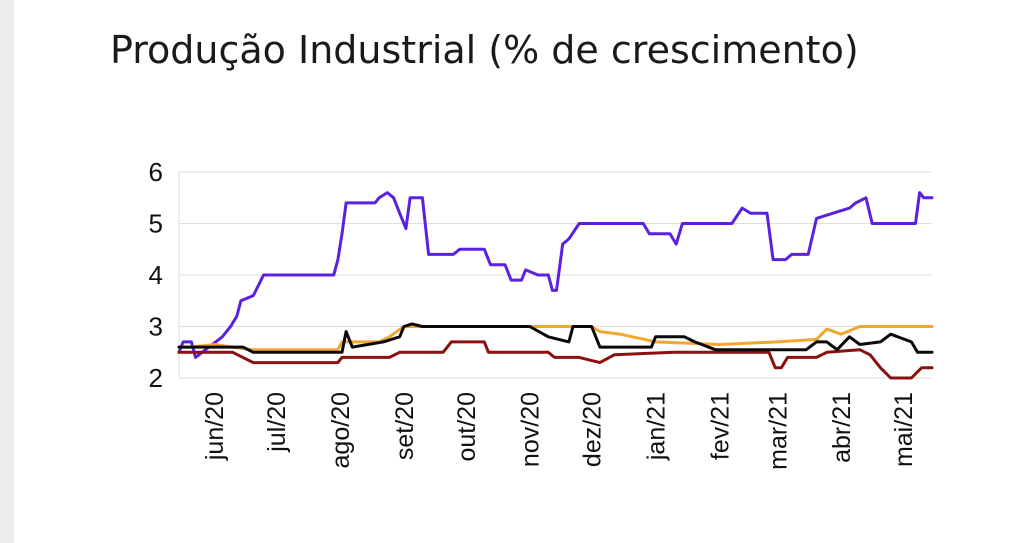 This screenshot has width=1024, height=543. I want to click on y-tick-label-2: 2, so click(156, 378).